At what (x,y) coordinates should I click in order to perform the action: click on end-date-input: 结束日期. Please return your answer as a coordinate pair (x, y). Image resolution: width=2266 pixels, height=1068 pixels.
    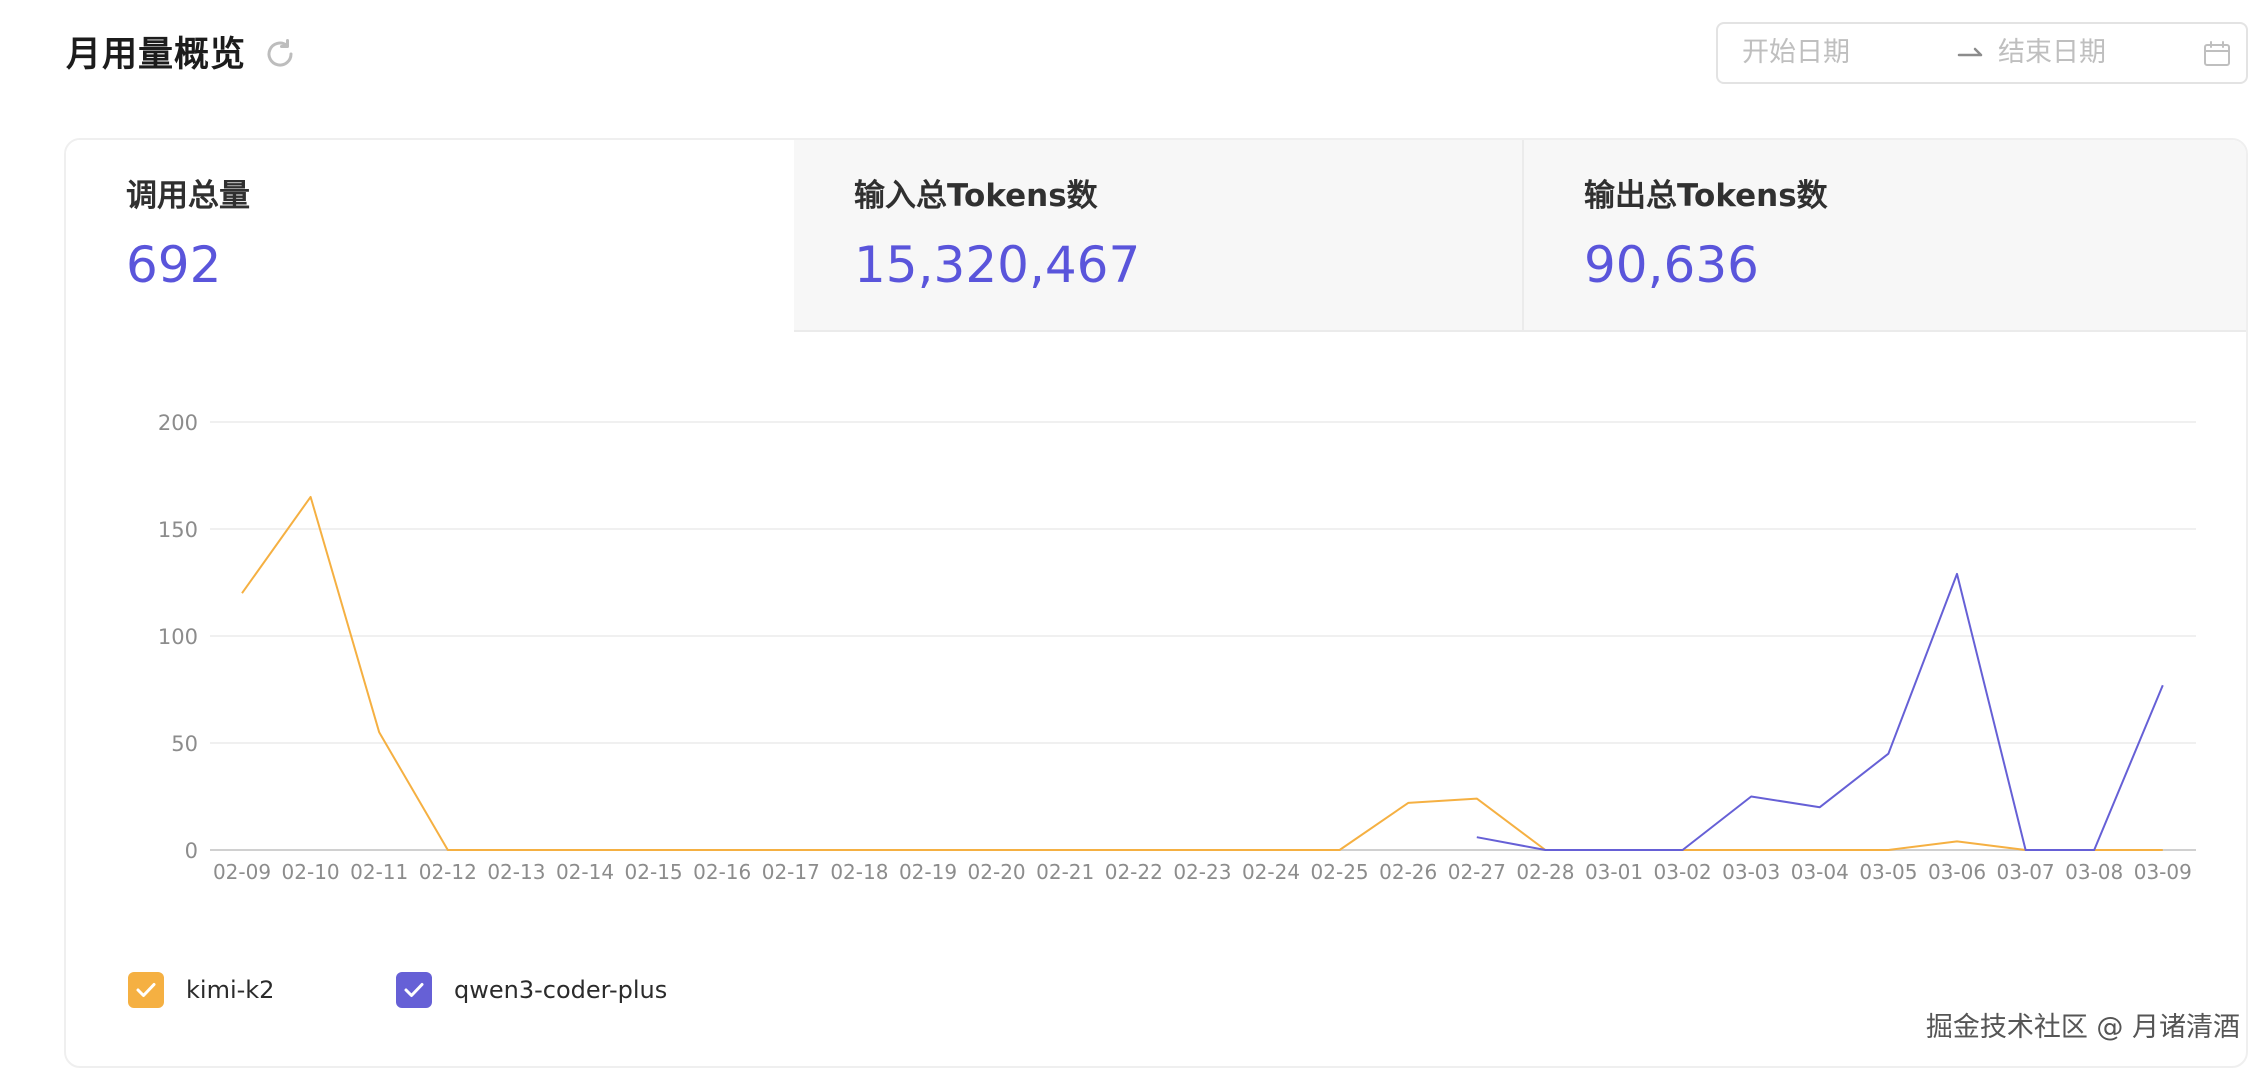
    Looking at the image, I should click on (2052, 52).